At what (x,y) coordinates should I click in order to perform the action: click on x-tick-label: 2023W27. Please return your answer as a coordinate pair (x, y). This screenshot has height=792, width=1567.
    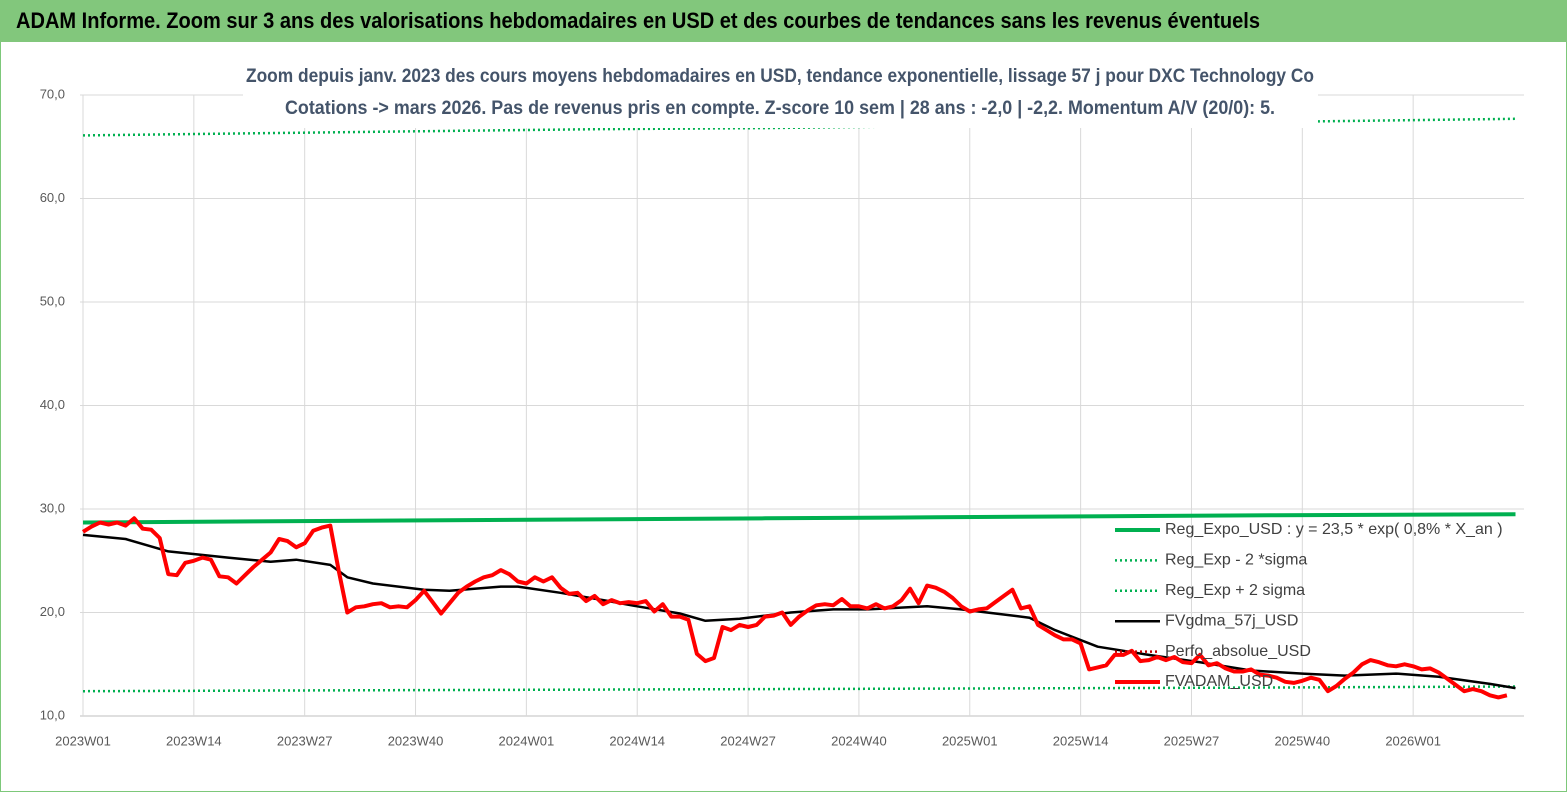
    Looking at the image, I should click on (305, 740).